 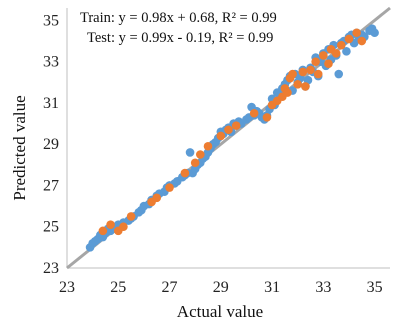 I want to click on y-tick-label: 31, so click(x=51, y=103).